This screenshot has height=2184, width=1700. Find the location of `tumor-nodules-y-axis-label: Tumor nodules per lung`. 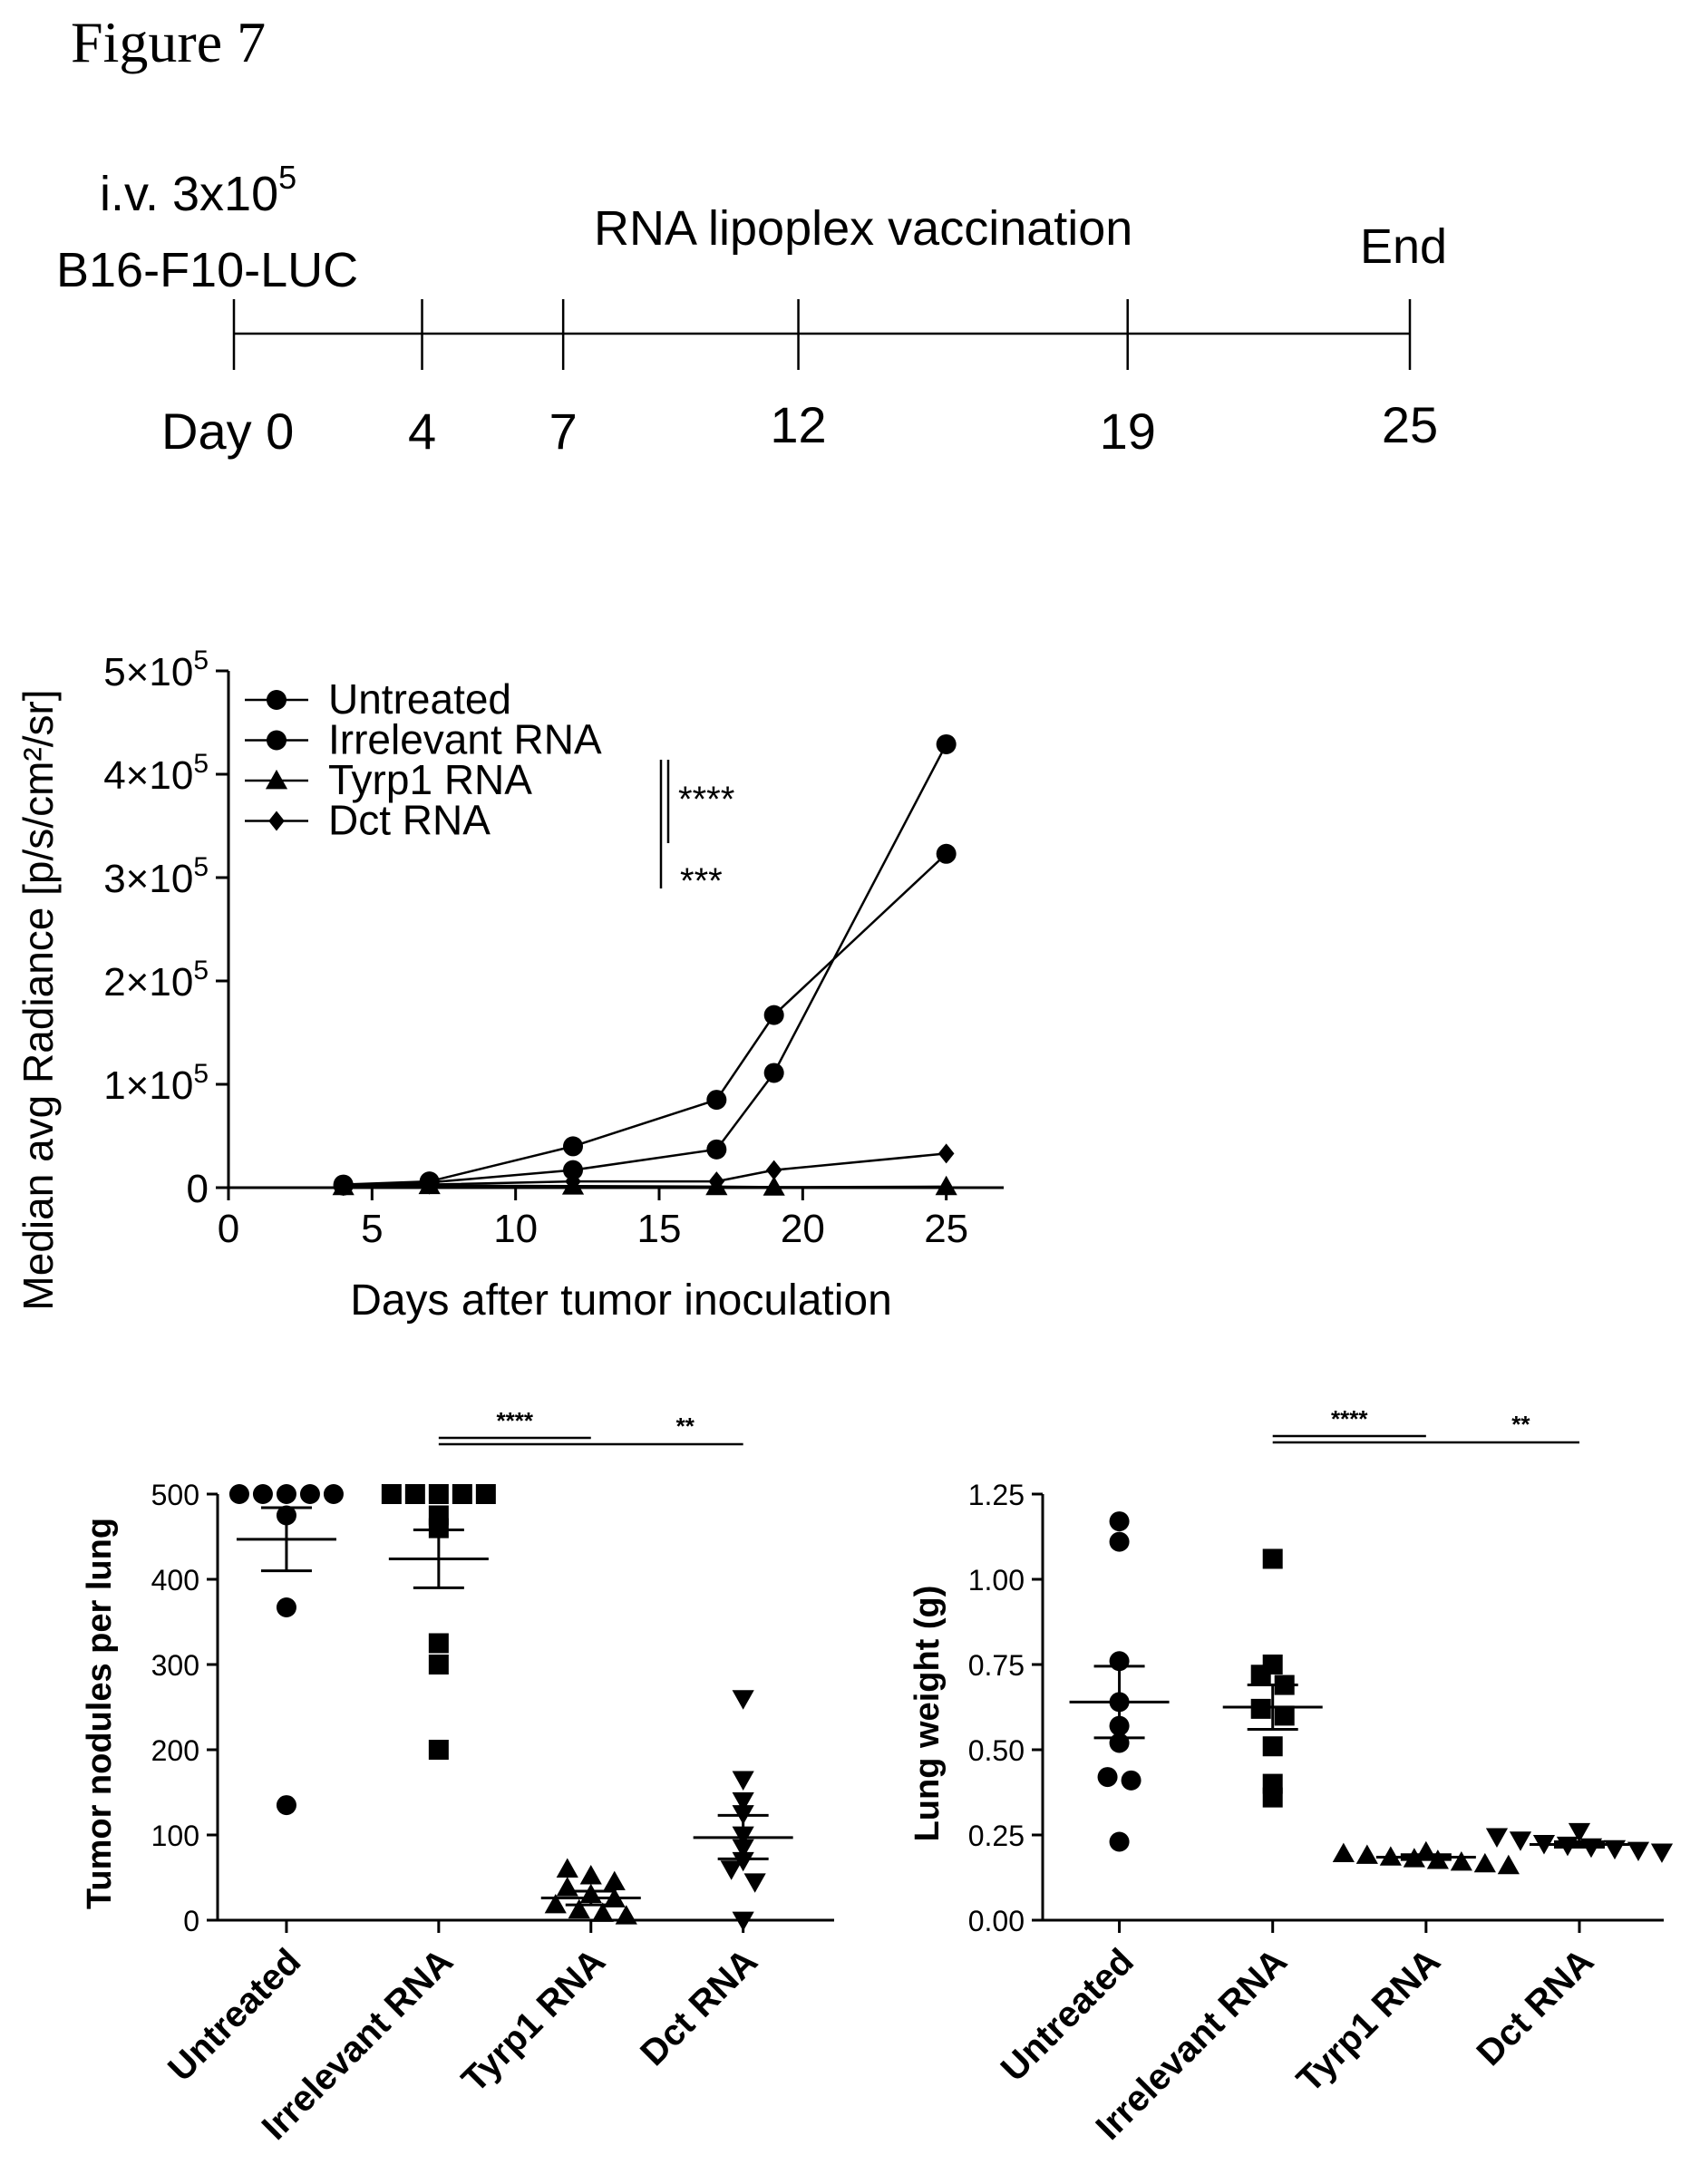

tumor-nodules-y-axis-label: Tumor nodules per lung is located at coordinates (100, 1713).